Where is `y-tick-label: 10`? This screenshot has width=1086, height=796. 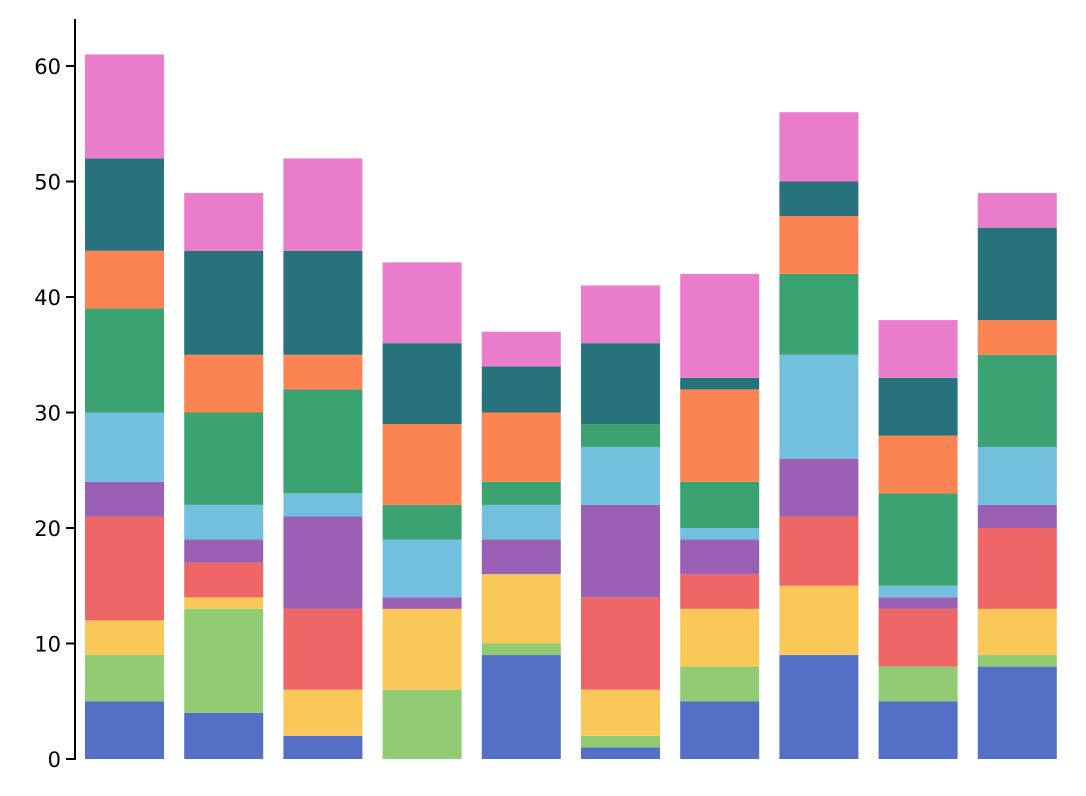 y-tick-label: 10 is located at coordinates (47, 645).